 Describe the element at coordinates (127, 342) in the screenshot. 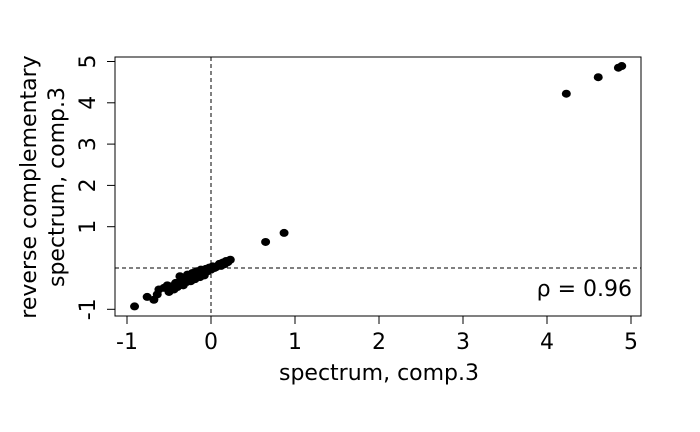

I see `x-tick-label: -1` at that location.